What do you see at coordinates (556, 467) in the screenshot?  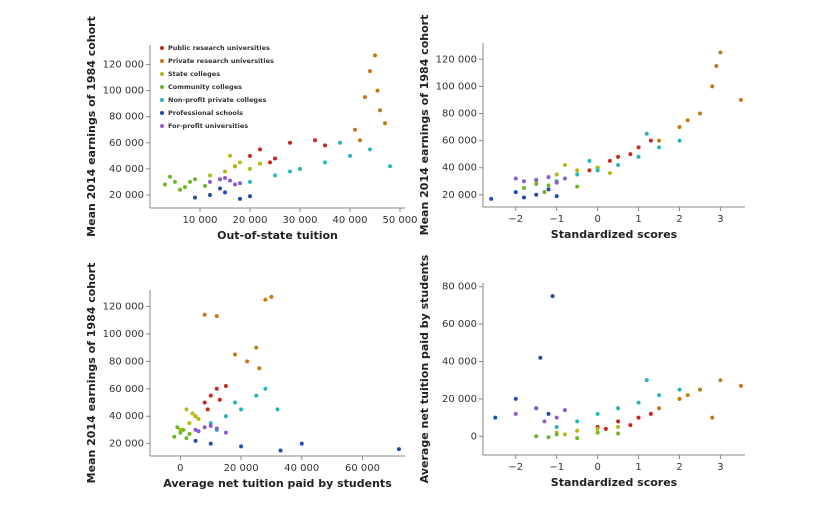 I see `x-tick-label: −1` at bounding box center [556, 467].